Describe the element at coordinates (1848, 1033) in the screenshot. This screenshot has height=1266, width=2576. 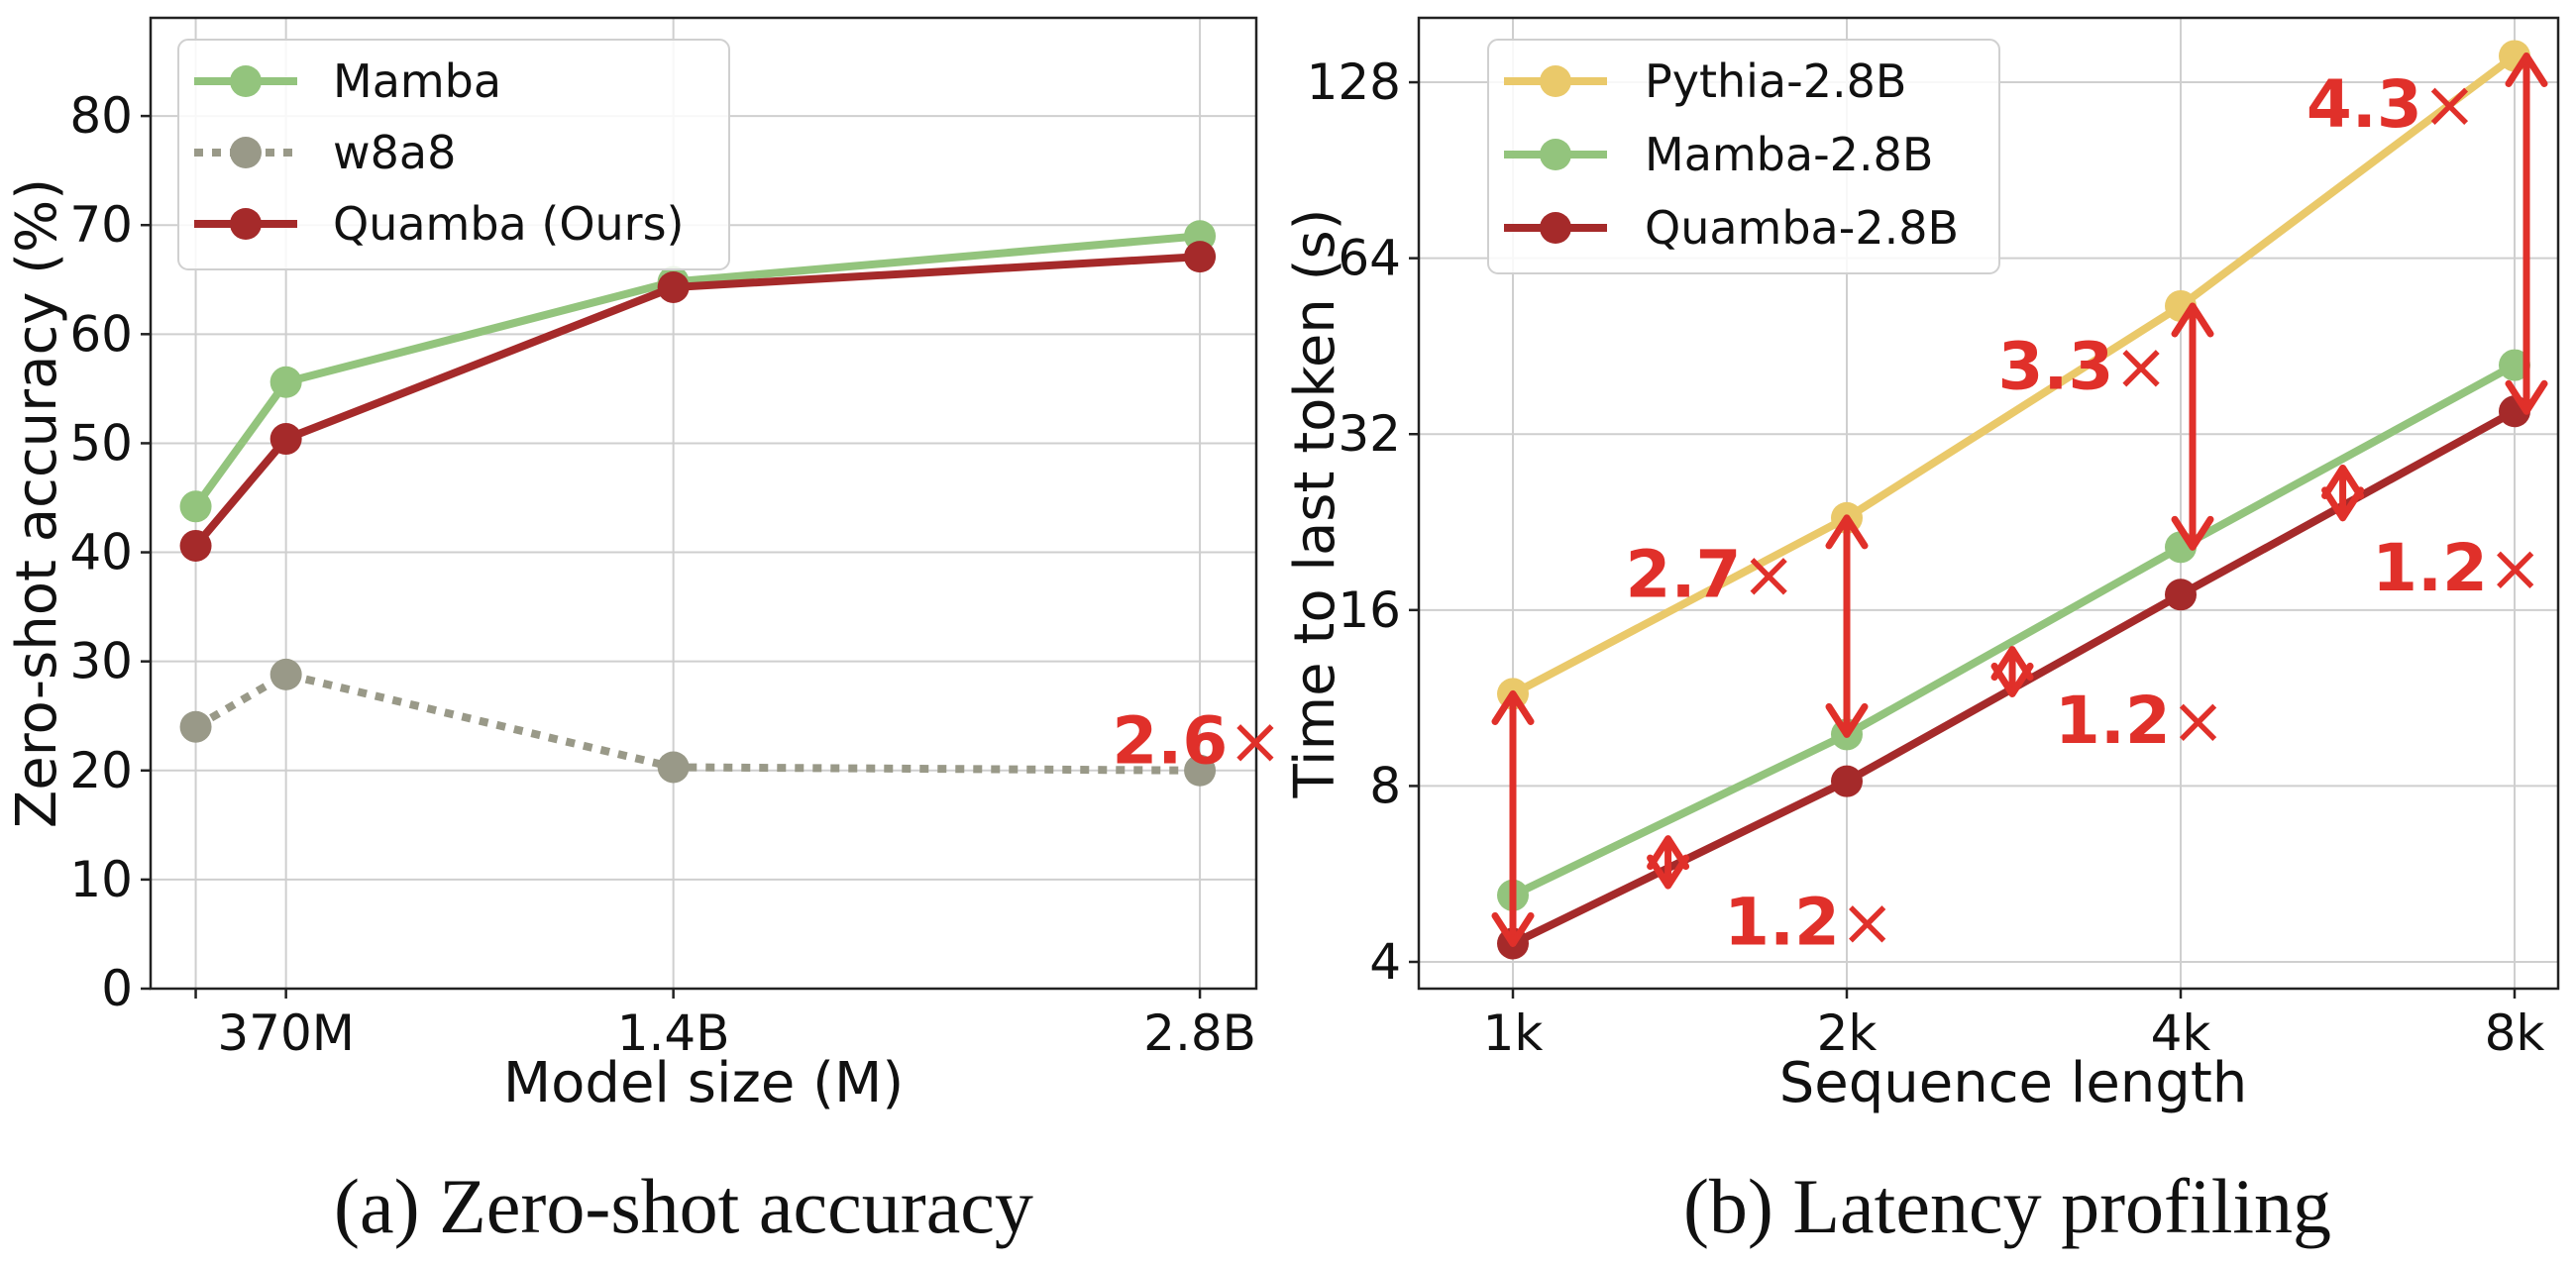
I see `panel-b-x-tick-label: 2k` at that location.